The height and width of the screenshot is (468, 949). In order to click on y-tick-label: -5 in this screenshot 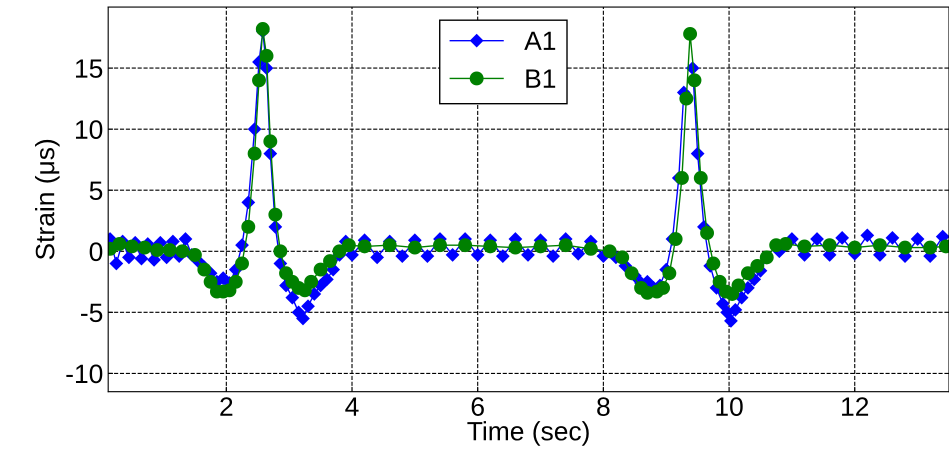, I will do `click(91, 313)`.